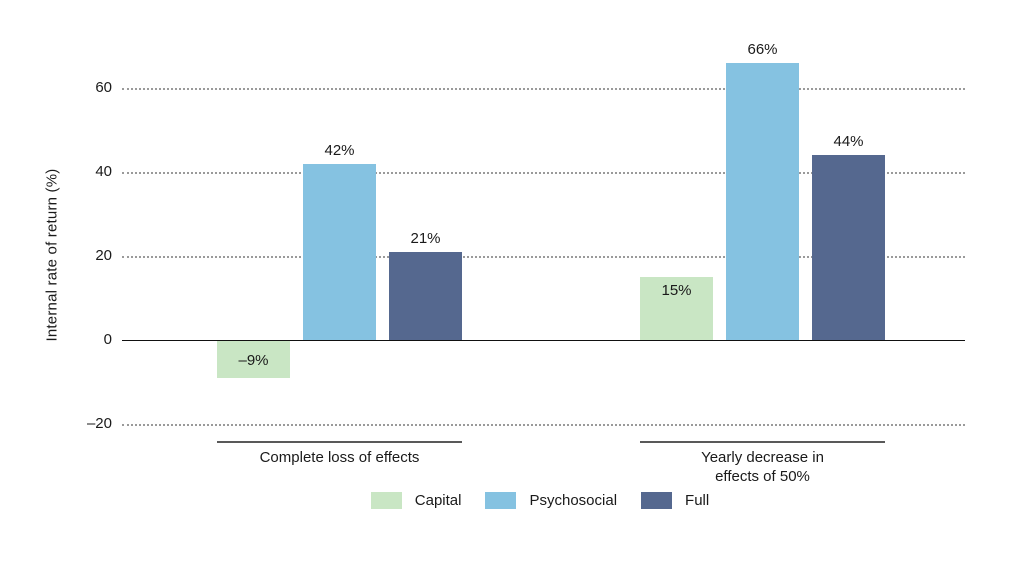  I want to click on legend-item-capital: Capital, so click(416, 500).